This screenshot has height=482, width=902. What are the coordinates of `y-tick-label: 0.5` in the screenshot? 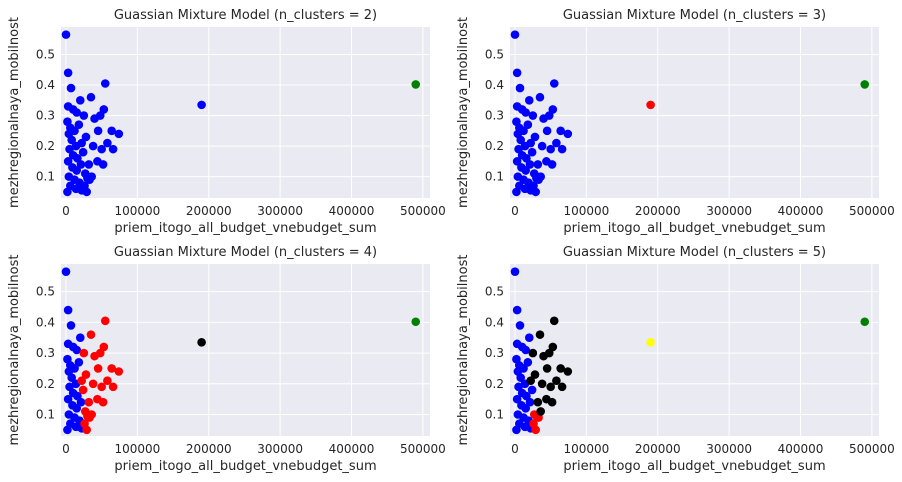 It's located at (494, 54).